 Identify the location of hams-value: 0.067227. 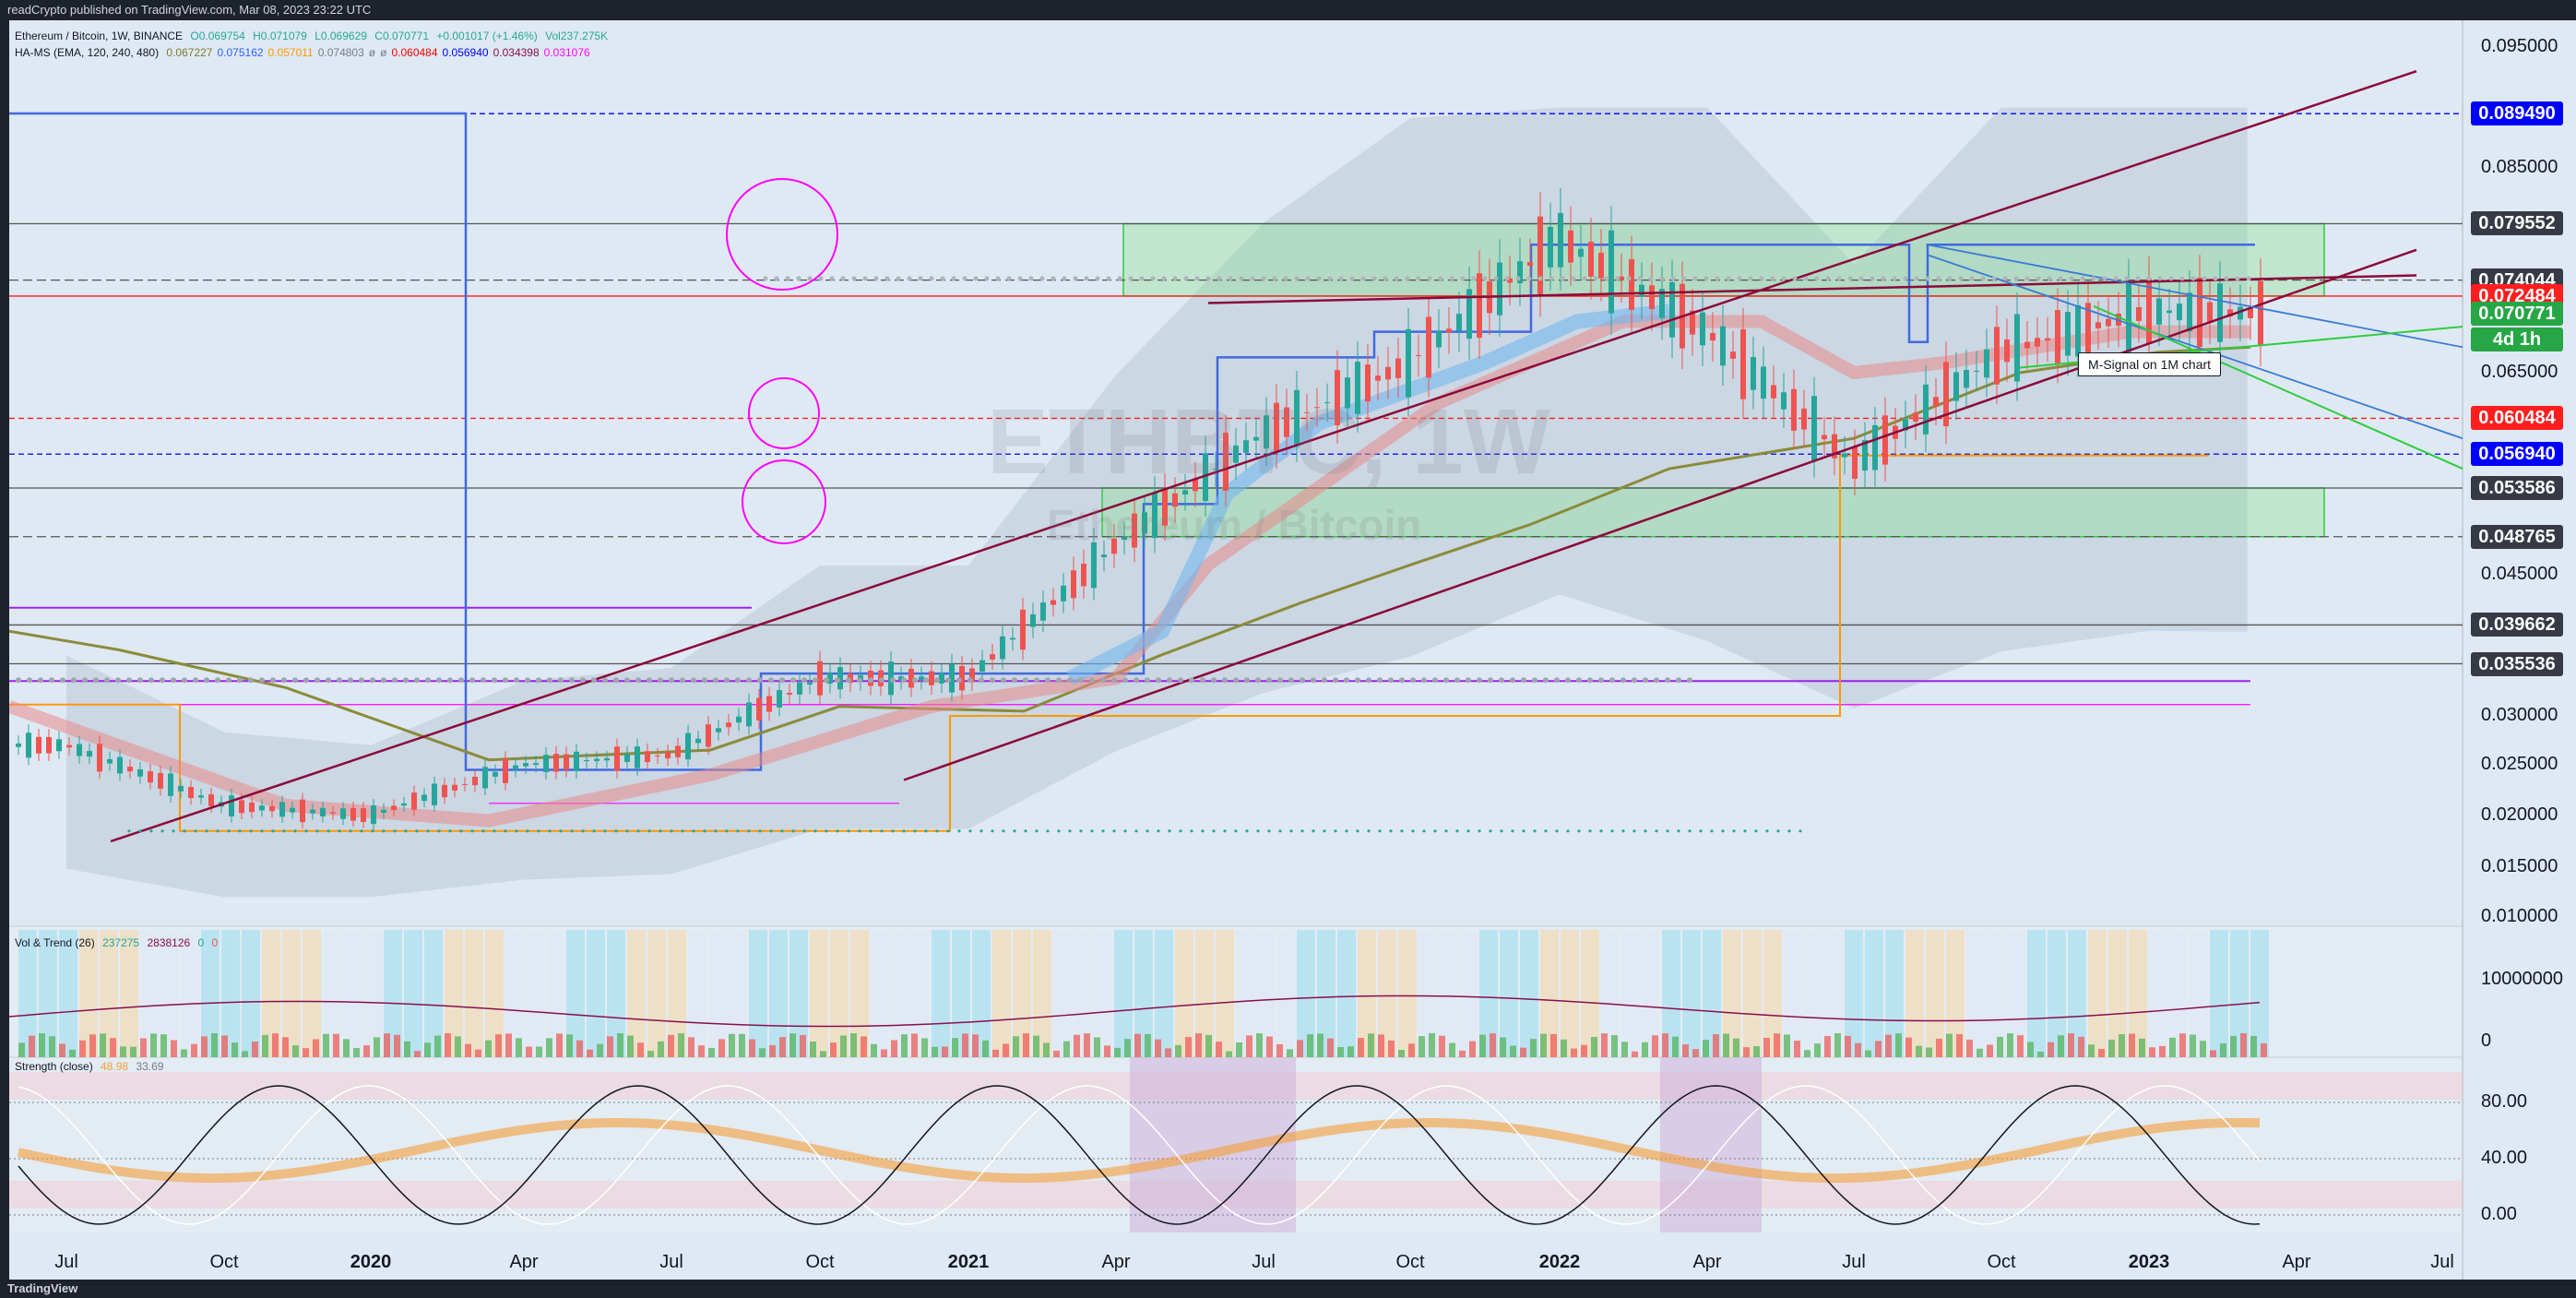
(189, 52).